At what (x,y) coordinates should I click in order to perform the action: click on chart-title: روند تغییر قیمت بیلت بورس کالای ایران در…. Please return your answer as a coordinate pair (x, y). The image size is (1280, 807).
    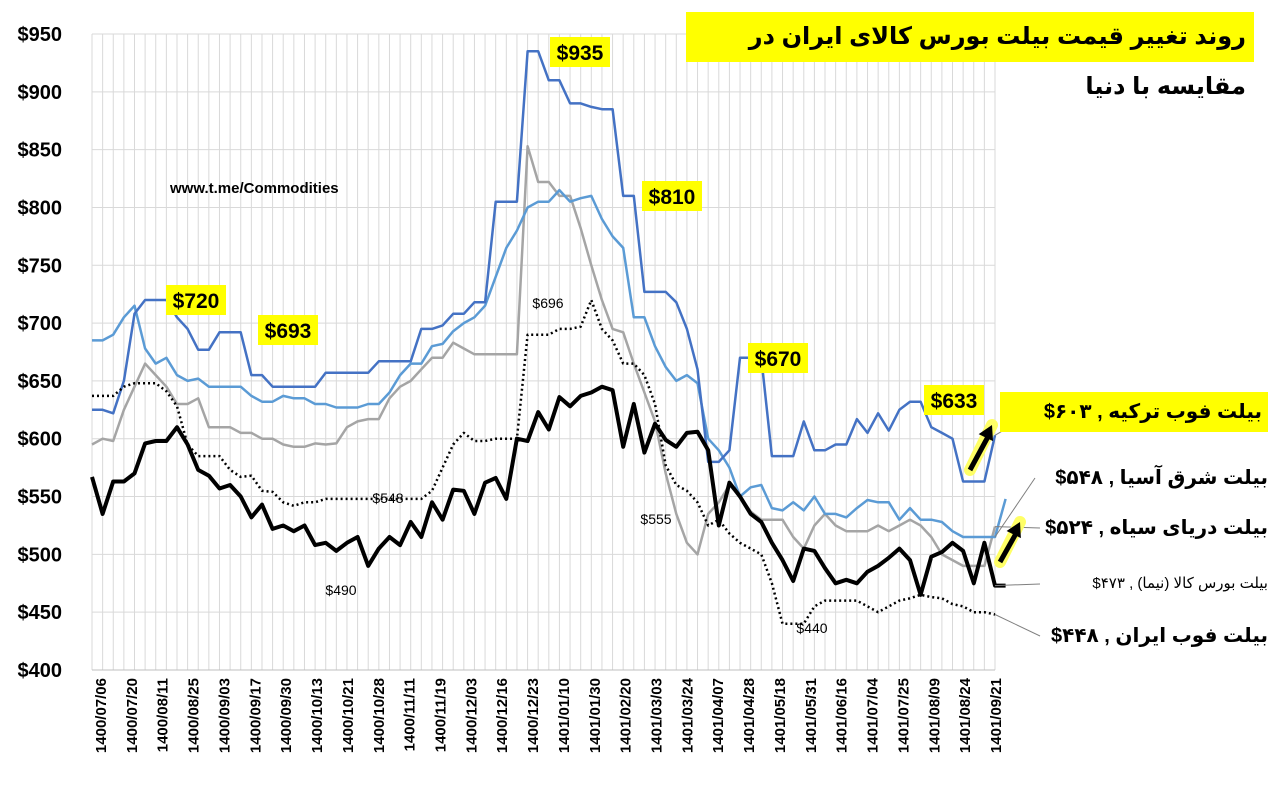
    Looking at the image, I should click on (997, 61).